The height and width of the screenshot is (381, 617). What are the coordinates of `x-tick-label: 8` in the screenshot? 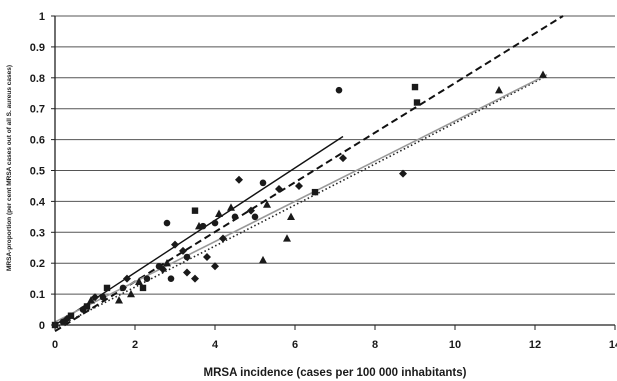 It's located at (375, 345).